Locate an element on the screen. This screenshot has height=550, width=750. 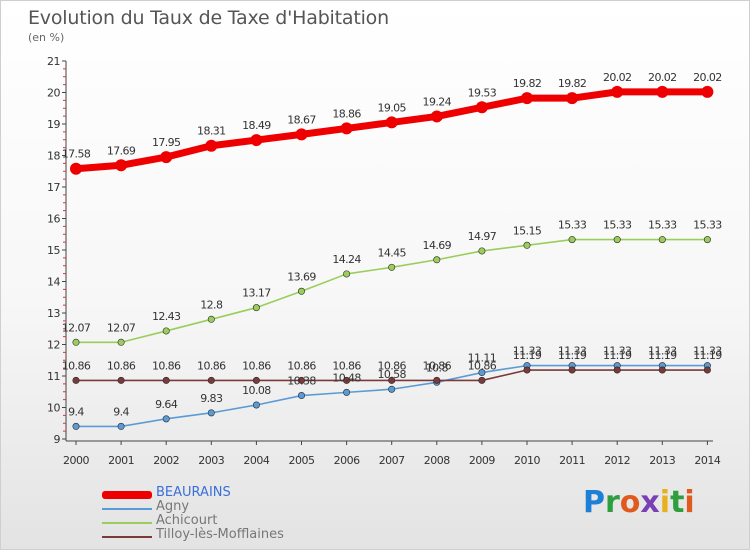
data-label: 19.24 is located at coordinates (437, 101).